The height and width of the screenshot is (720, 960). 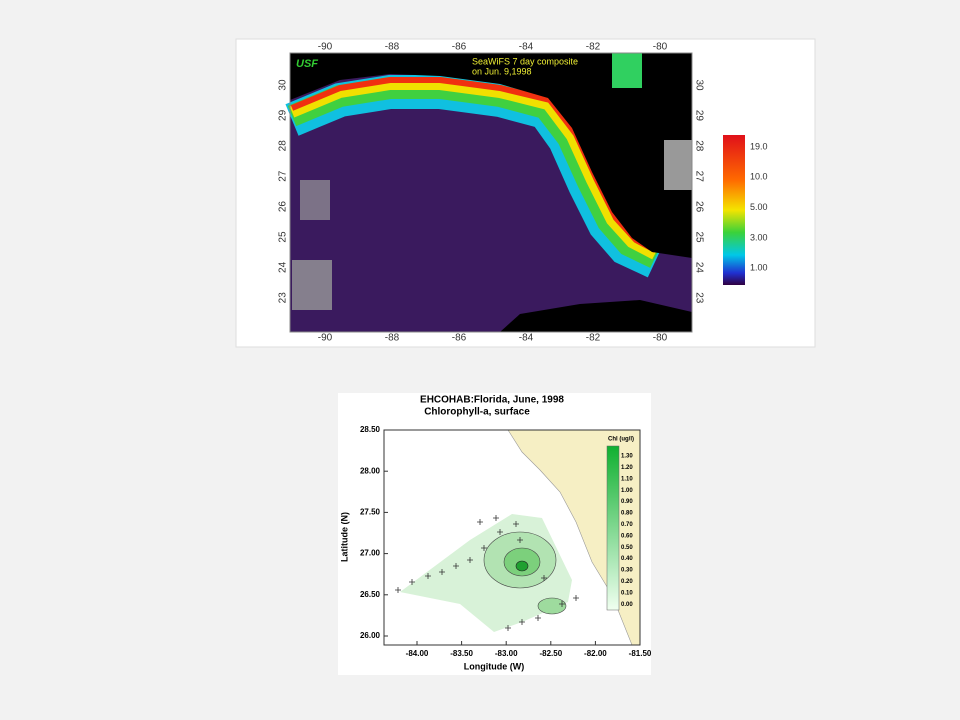 What do you see at coordinates (370, 594) in the screenshot?
I see `lat-tick-label: 26.50` at bounding box center [370, 594].